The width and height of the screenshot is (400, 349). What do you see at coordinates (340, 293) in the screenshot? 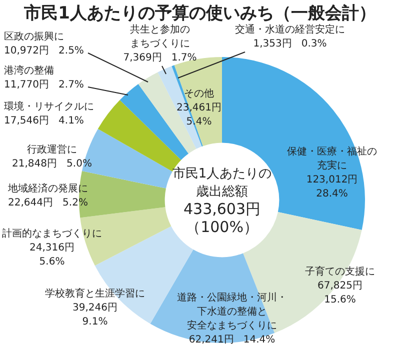
I see `data-label: 67,825円 15.6%` at bounding box center [340, 293].